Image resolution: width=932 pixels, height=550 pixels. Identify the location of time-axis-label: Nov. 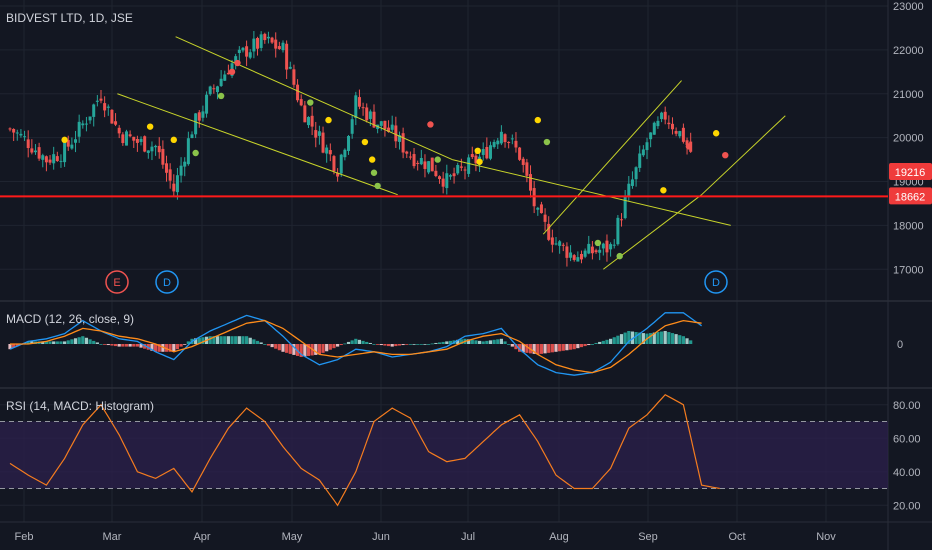
(826, 537).